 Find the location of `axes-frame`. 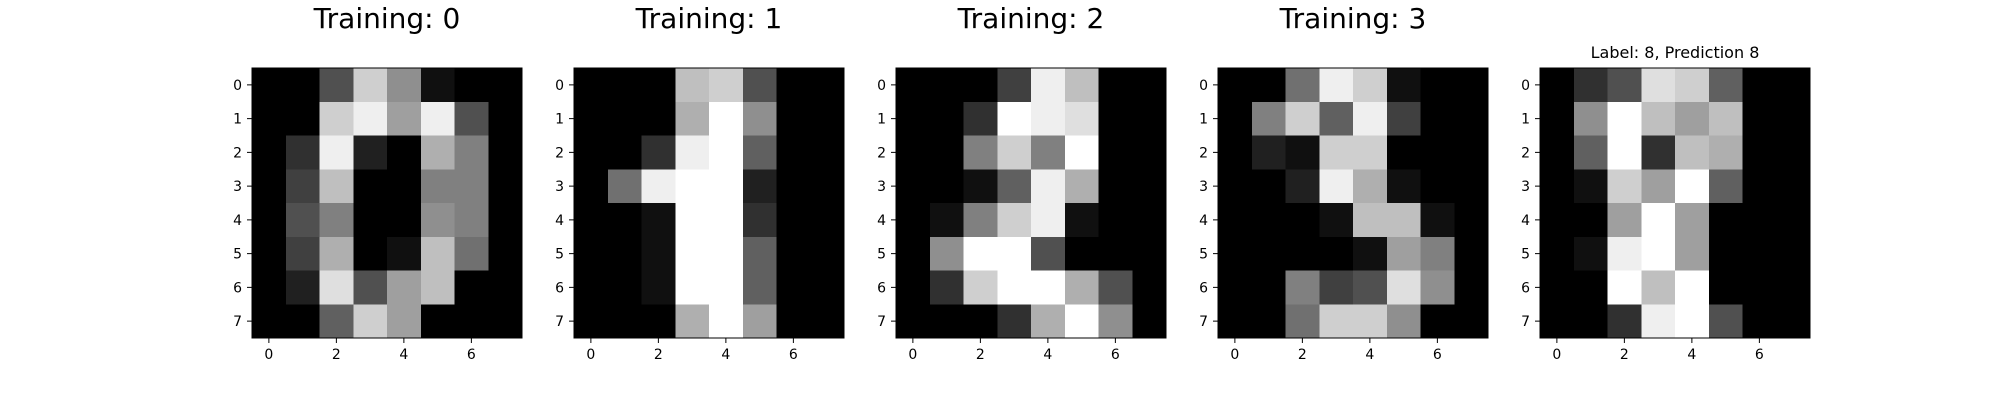

axes-frame is located at coordinates (1031, 203).